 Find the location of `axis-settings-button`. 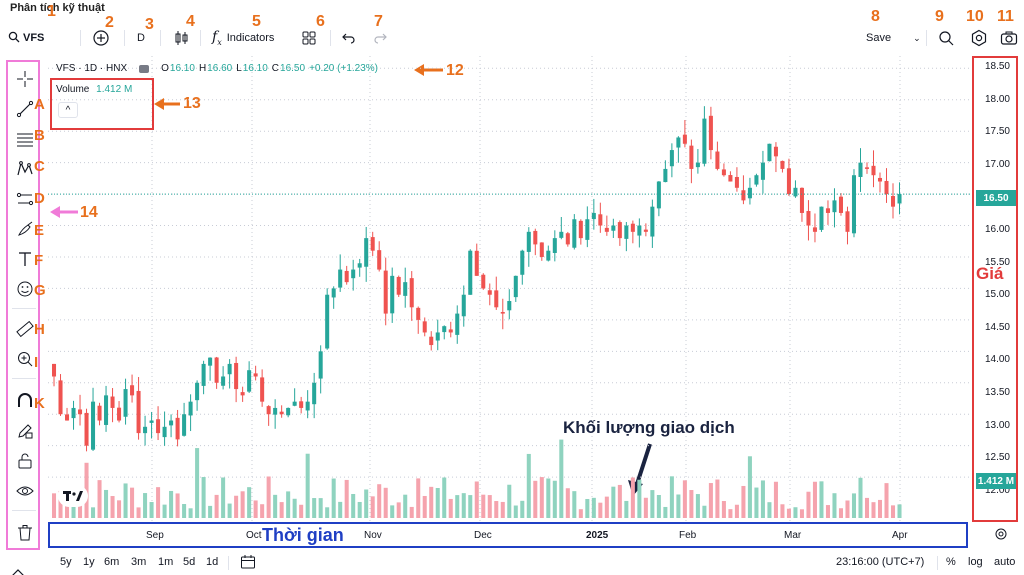

axis-settings-button is located at coordinates (1001, 536).